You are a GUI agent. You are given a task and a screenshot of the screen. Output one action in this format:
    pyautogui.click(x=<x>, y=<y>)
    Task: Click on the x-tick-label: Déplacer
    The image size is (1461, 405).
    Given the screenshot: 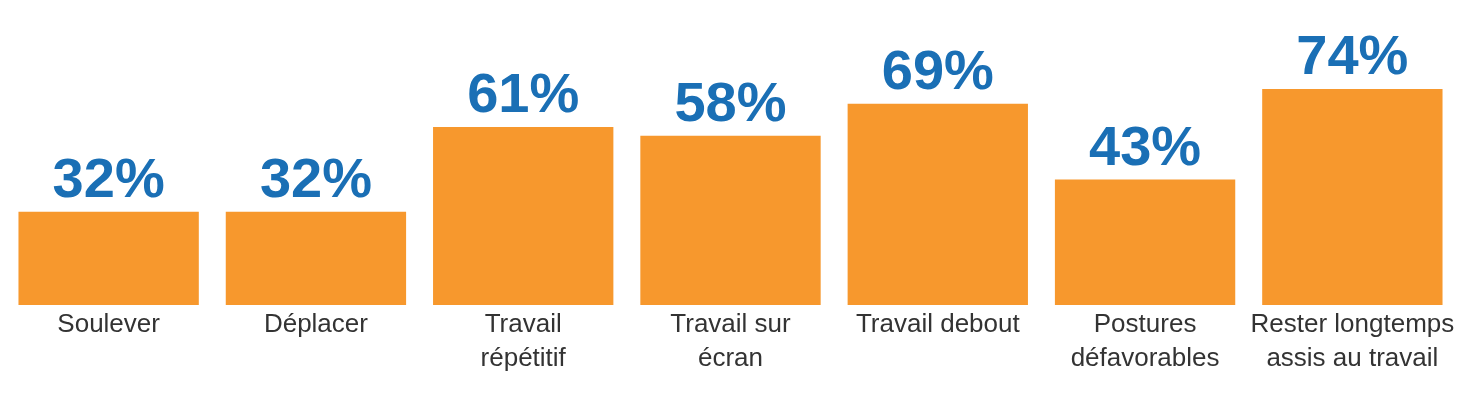 What is the action you would take?
    pyautogui.click(x=316, y=323)
    